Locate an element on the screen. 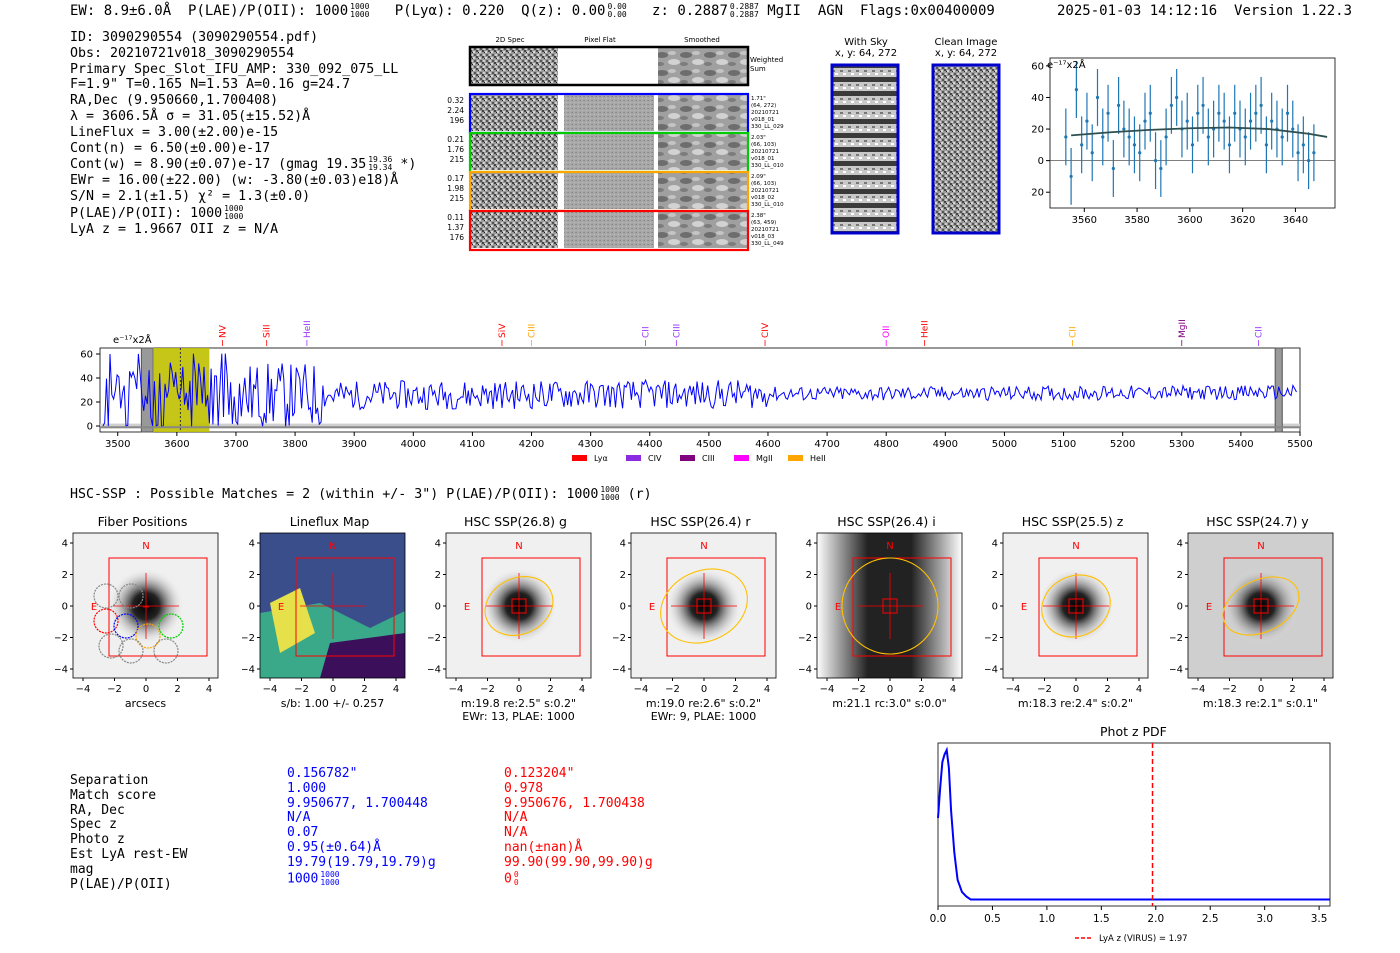  fiber-right-label: 330_LL_029 is located at coordinates (767, 127).